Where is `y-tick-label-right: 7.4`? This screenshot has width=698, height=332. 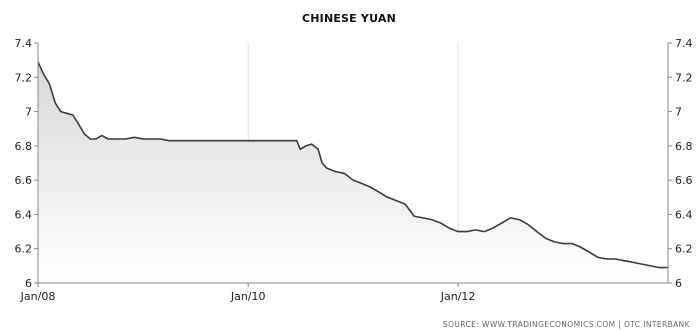 y-tick-label-right: 7.4 is located at coordinates (684, 43).